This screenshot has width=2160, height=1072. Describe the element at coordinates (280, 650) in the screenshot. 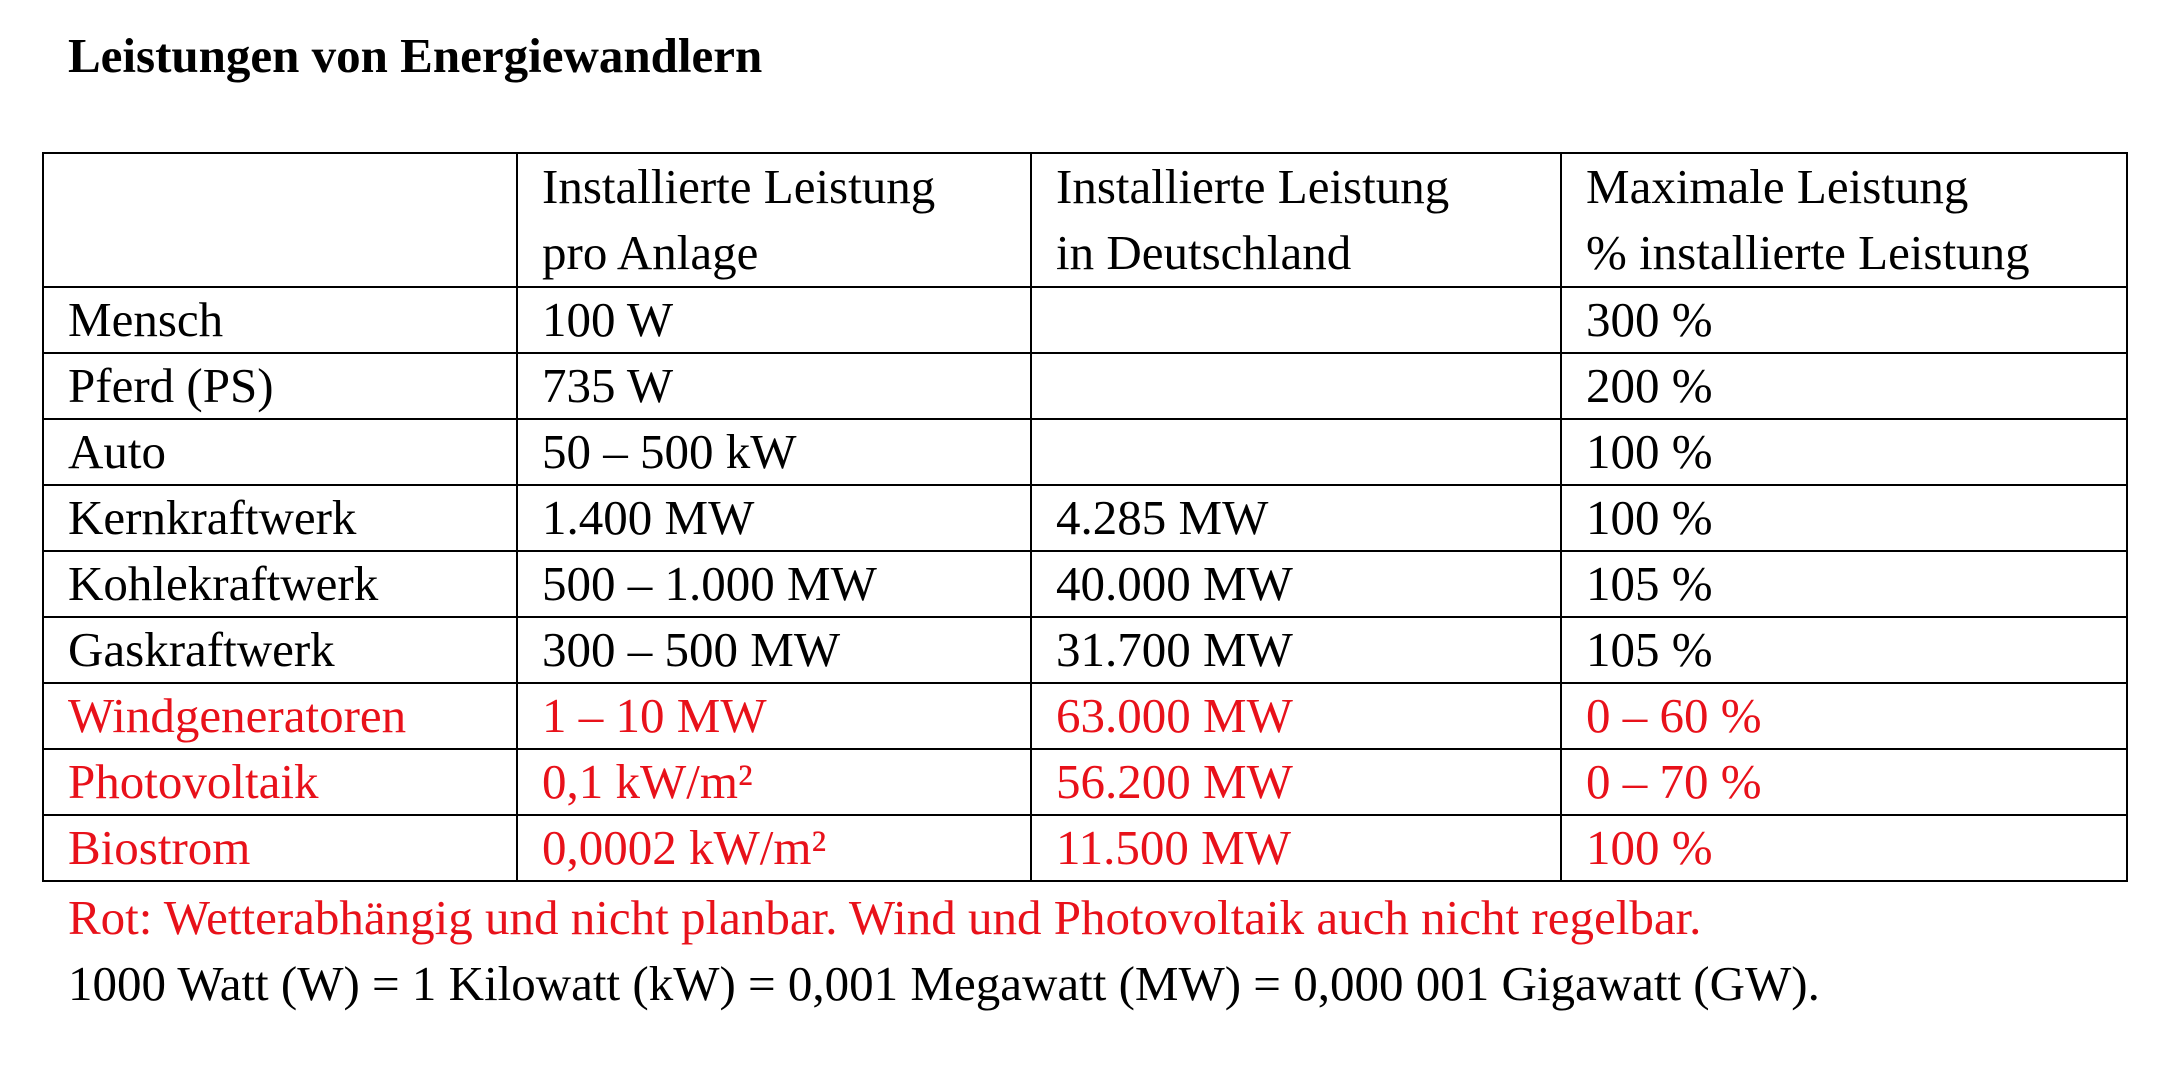

I see `cell-converter: Gaskraftwerk` at that location.